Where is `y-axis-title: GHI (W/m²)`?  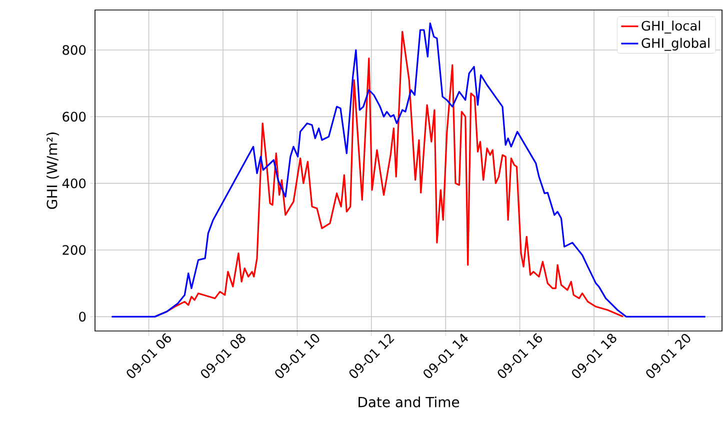 y-axis-title: GHI (W/m²) is located at coordinates (52, 170).